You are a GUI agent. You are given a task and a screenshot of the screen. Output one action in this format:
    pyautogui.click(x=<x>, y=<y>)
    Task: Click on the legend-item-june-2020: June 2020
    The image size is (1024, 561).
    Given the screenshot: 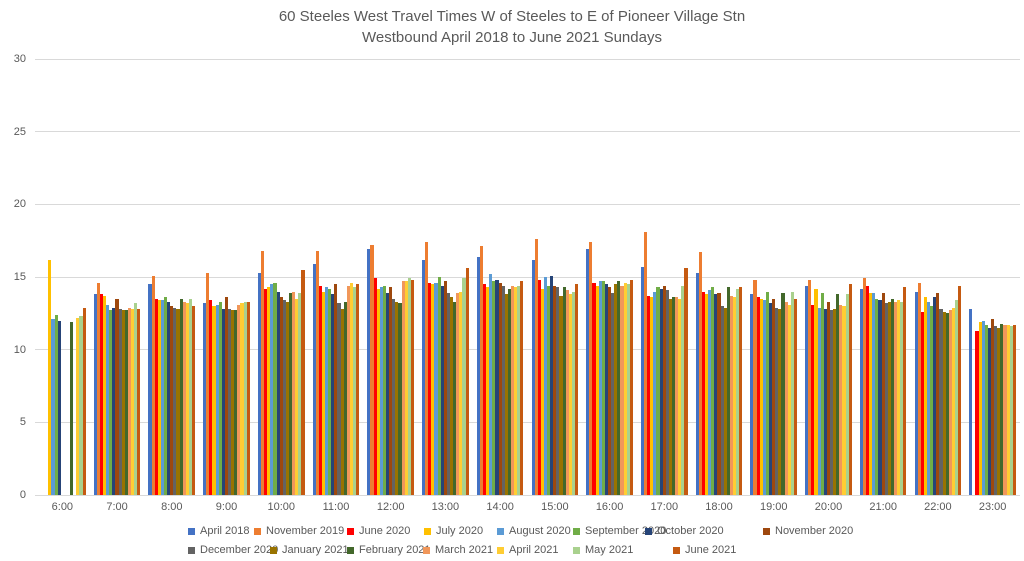 What is the action you would take?
    pyautogui.click(x=378, y=531)
    